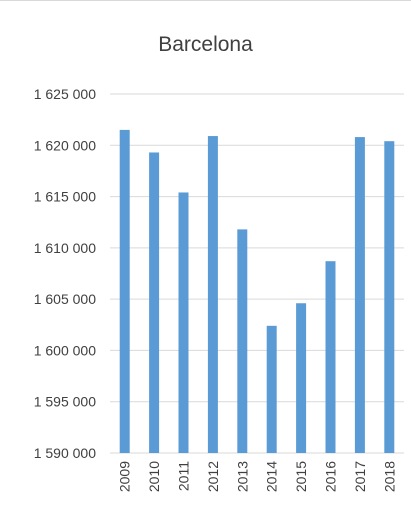 The width and height of the screenshot is (411, 521). What do you see at coordinates (271, 389) in the screenshot?
I see `bar-2014` at bounding box center [271, 389].